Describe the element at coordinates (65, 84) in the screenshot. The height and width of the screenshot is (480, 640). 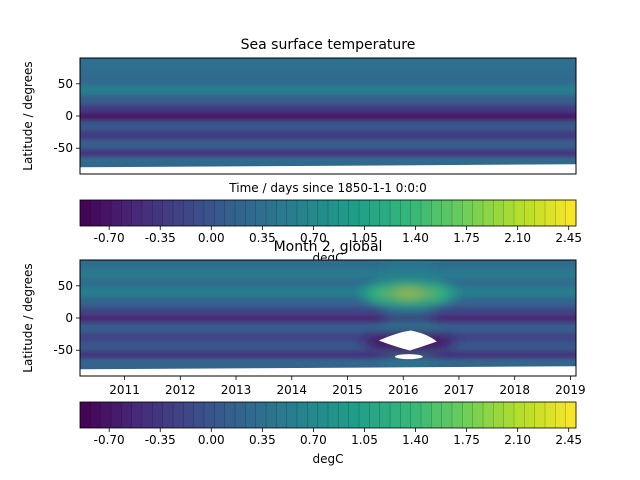
I see `y-tick-label-0: 50` at that location.